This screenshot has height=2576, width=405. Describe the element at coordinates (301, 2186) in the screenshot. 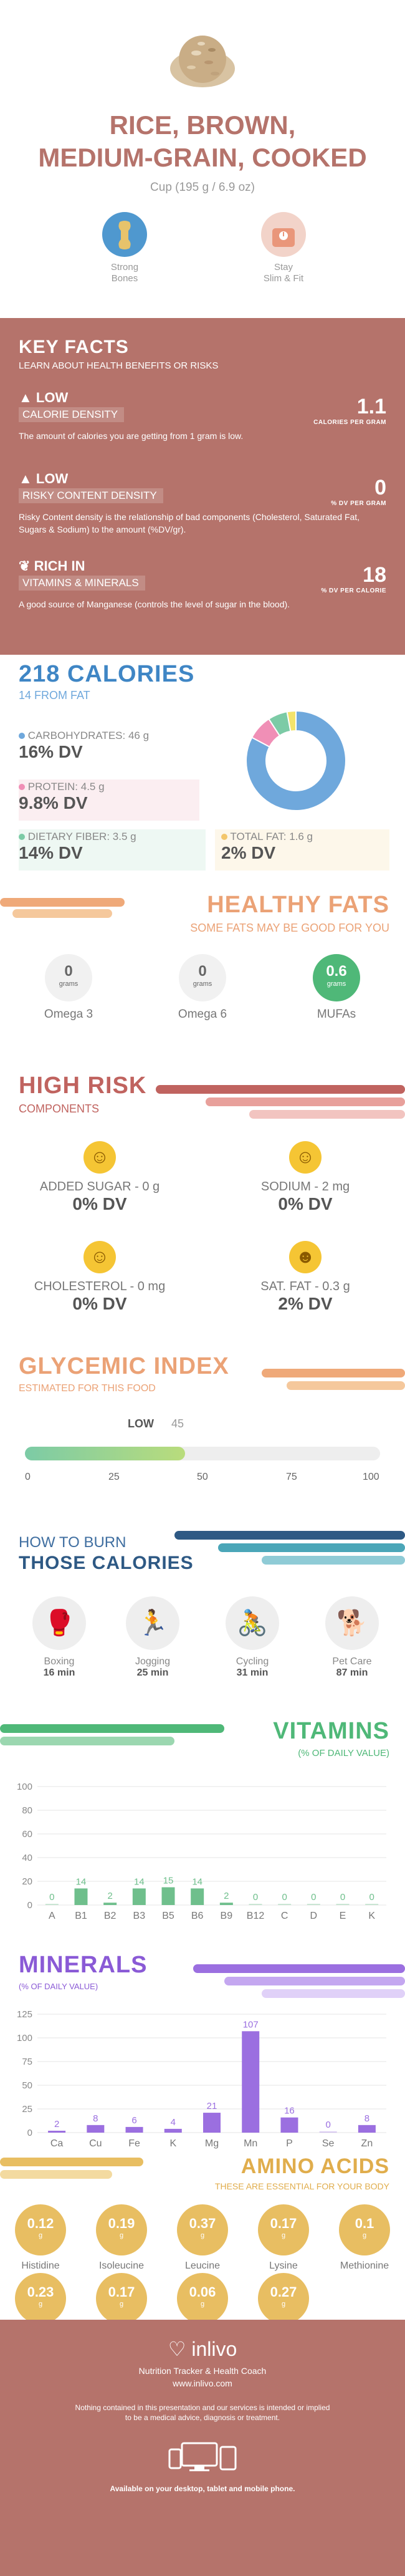

I see `amino-subtitle: THESE ARE ESSENTIAL FOR YOUR BODY` at that location.